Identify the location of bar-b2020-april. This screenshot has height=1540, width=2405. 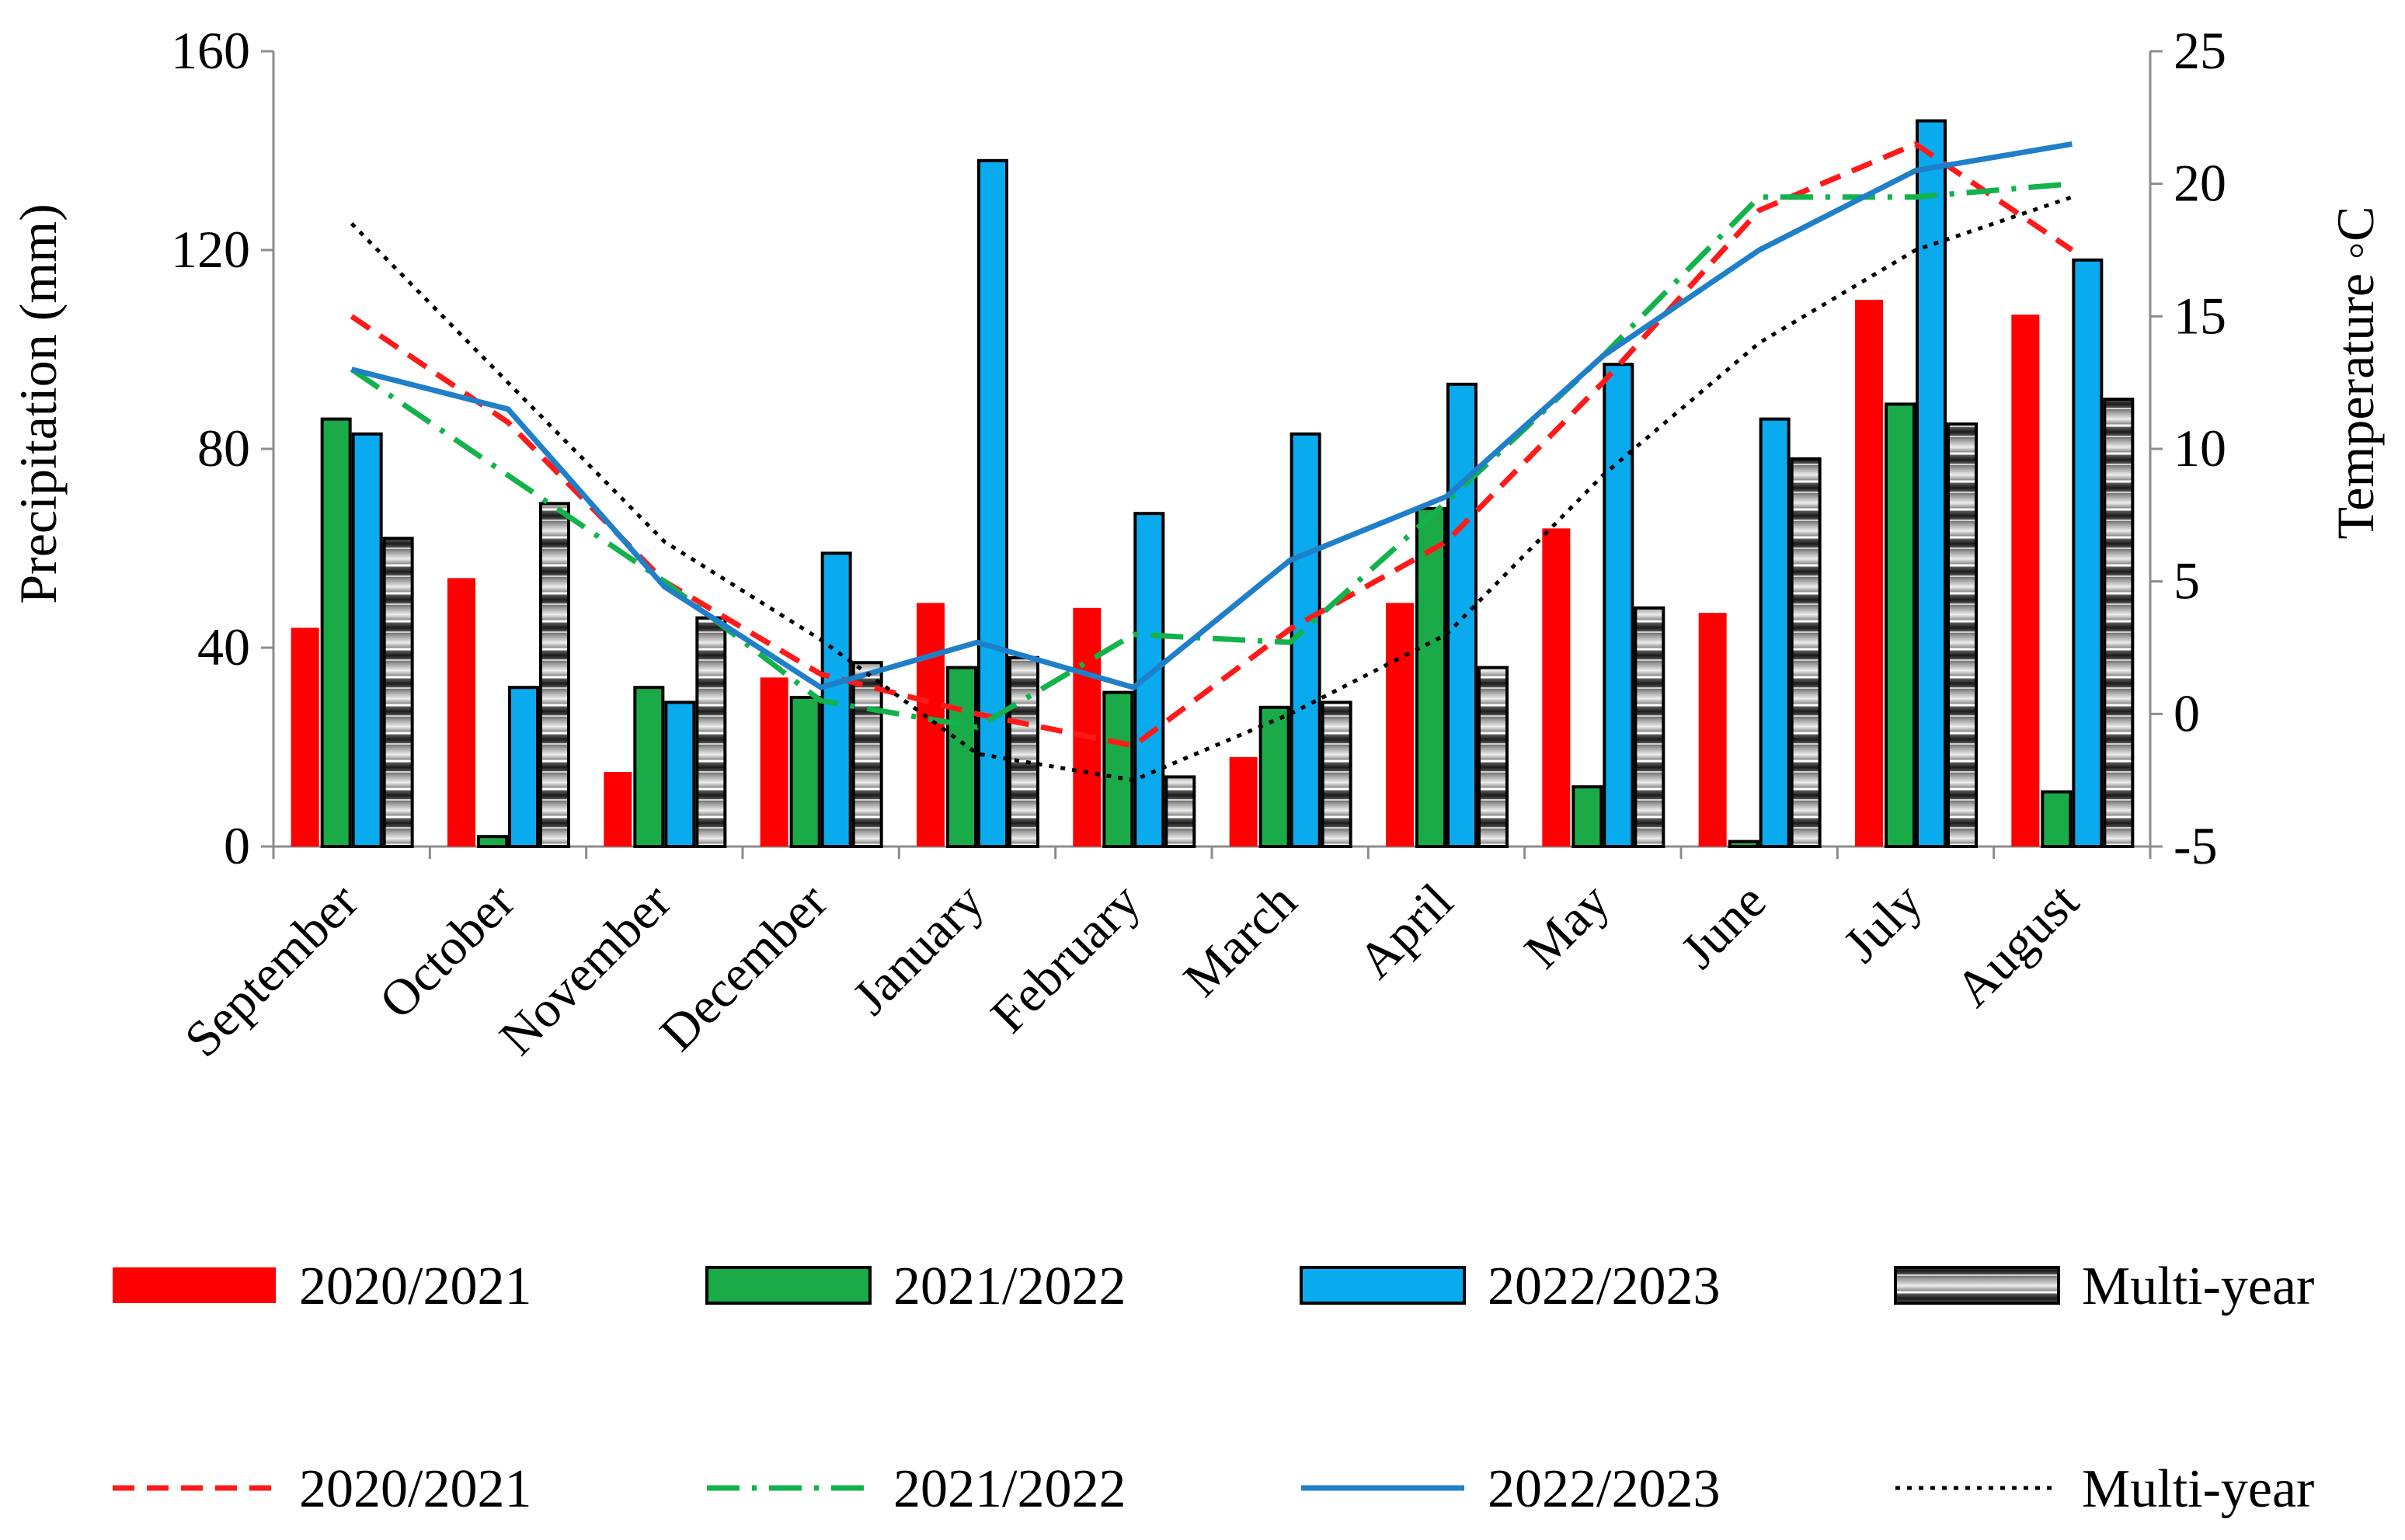
(1400, 725).